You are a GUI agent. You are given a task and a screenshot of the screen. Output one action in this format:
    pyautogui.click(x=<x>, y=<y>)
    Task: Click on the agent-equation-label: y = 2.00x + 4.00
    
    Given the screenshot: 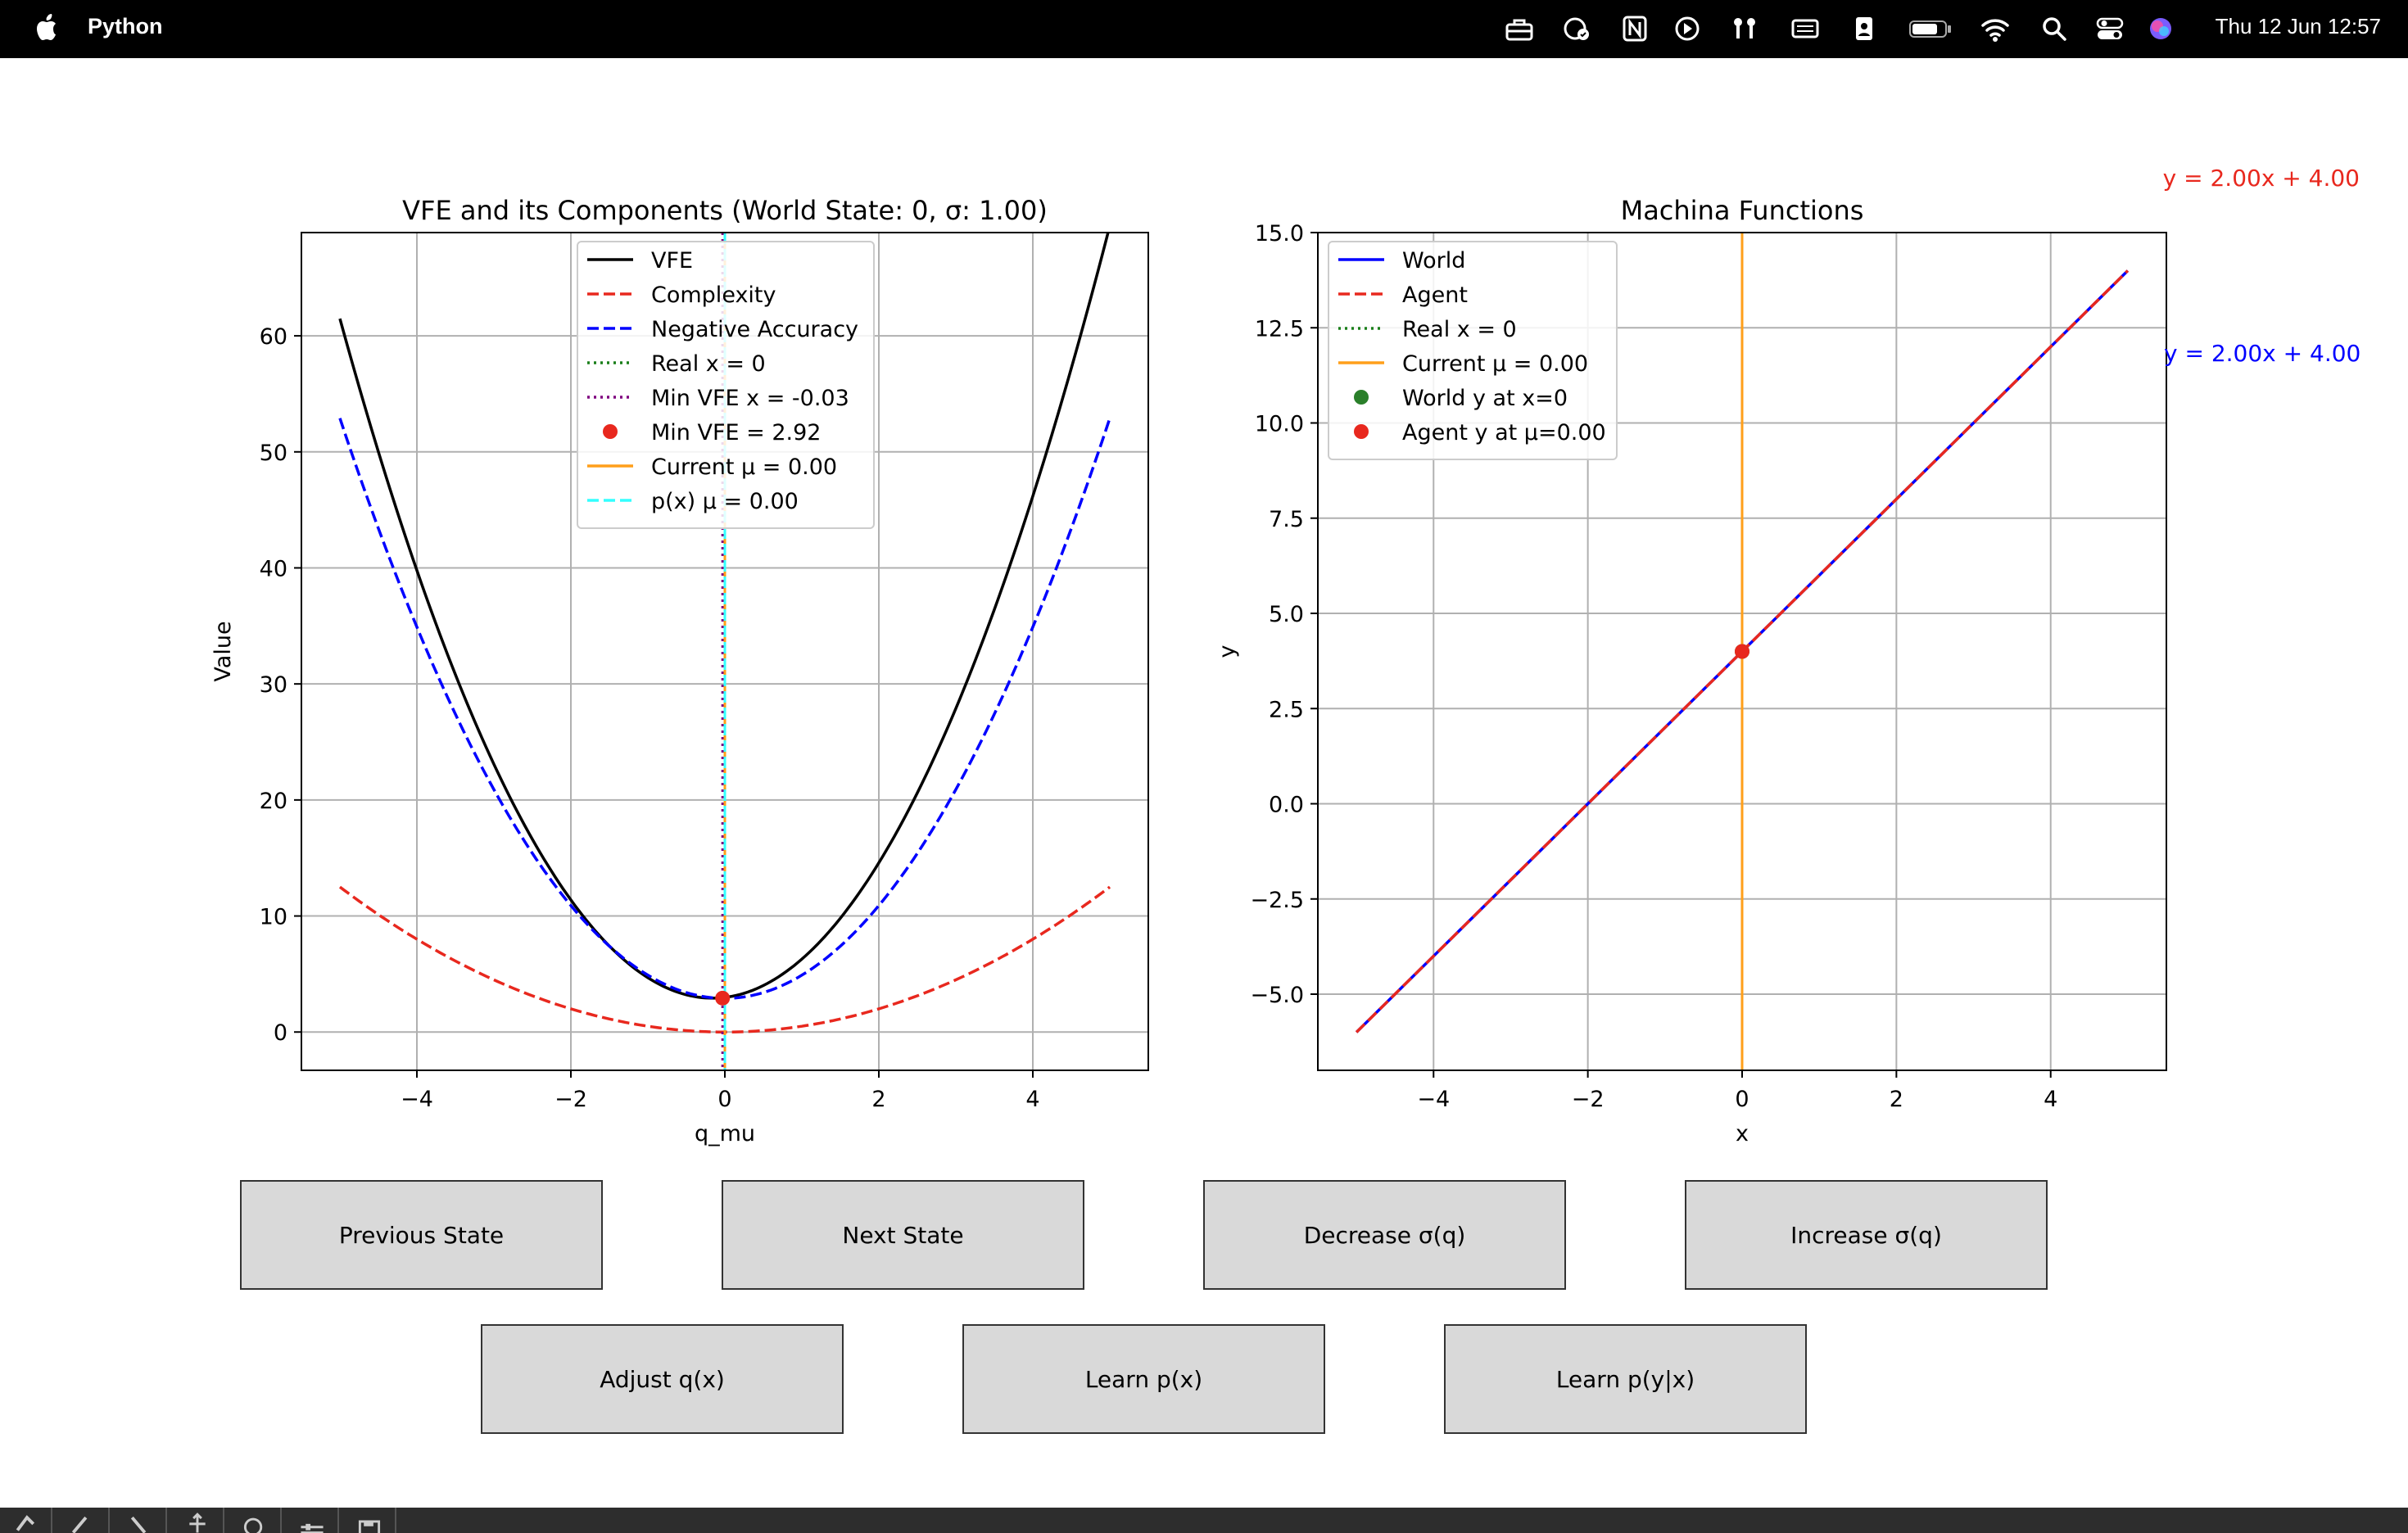 What is the action you would take?
    pyautogui.click(x=2261, y=178)
    